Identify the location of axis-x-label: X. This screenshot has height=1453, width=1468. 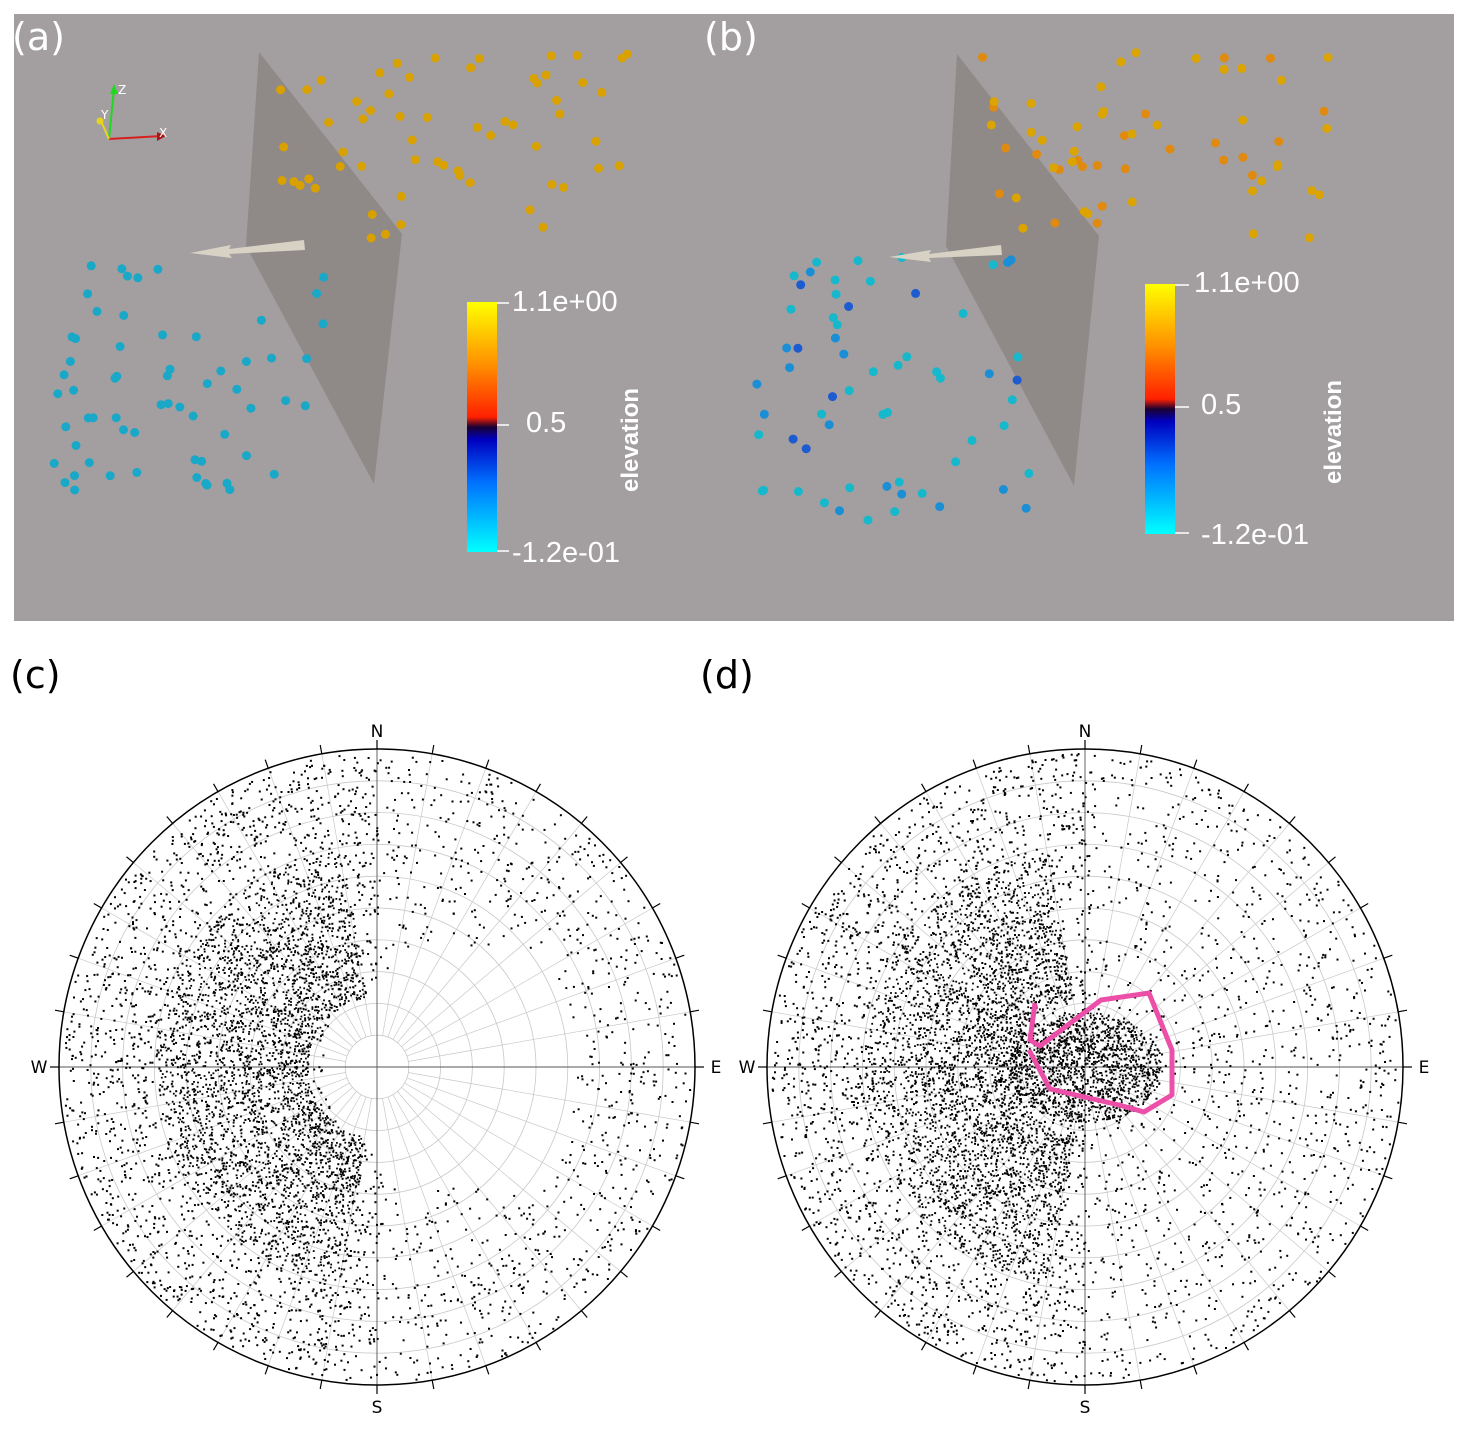
(163, 133).